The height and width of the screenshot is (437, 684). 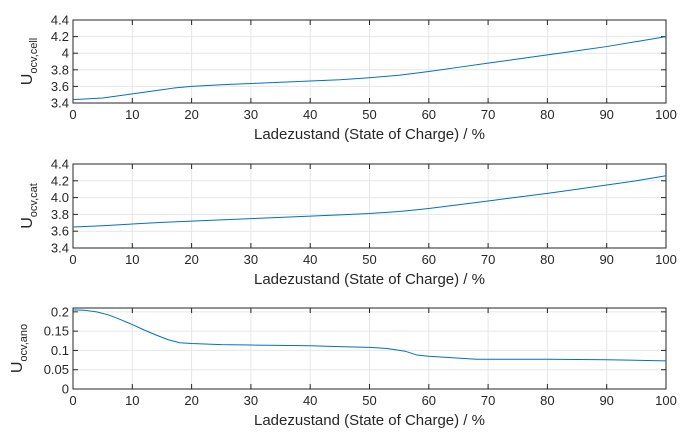 What do you see at coordinates (56, 331) in the screenshot?
I see `y-tick-label: 0.15` at bounding box center [56, 331].